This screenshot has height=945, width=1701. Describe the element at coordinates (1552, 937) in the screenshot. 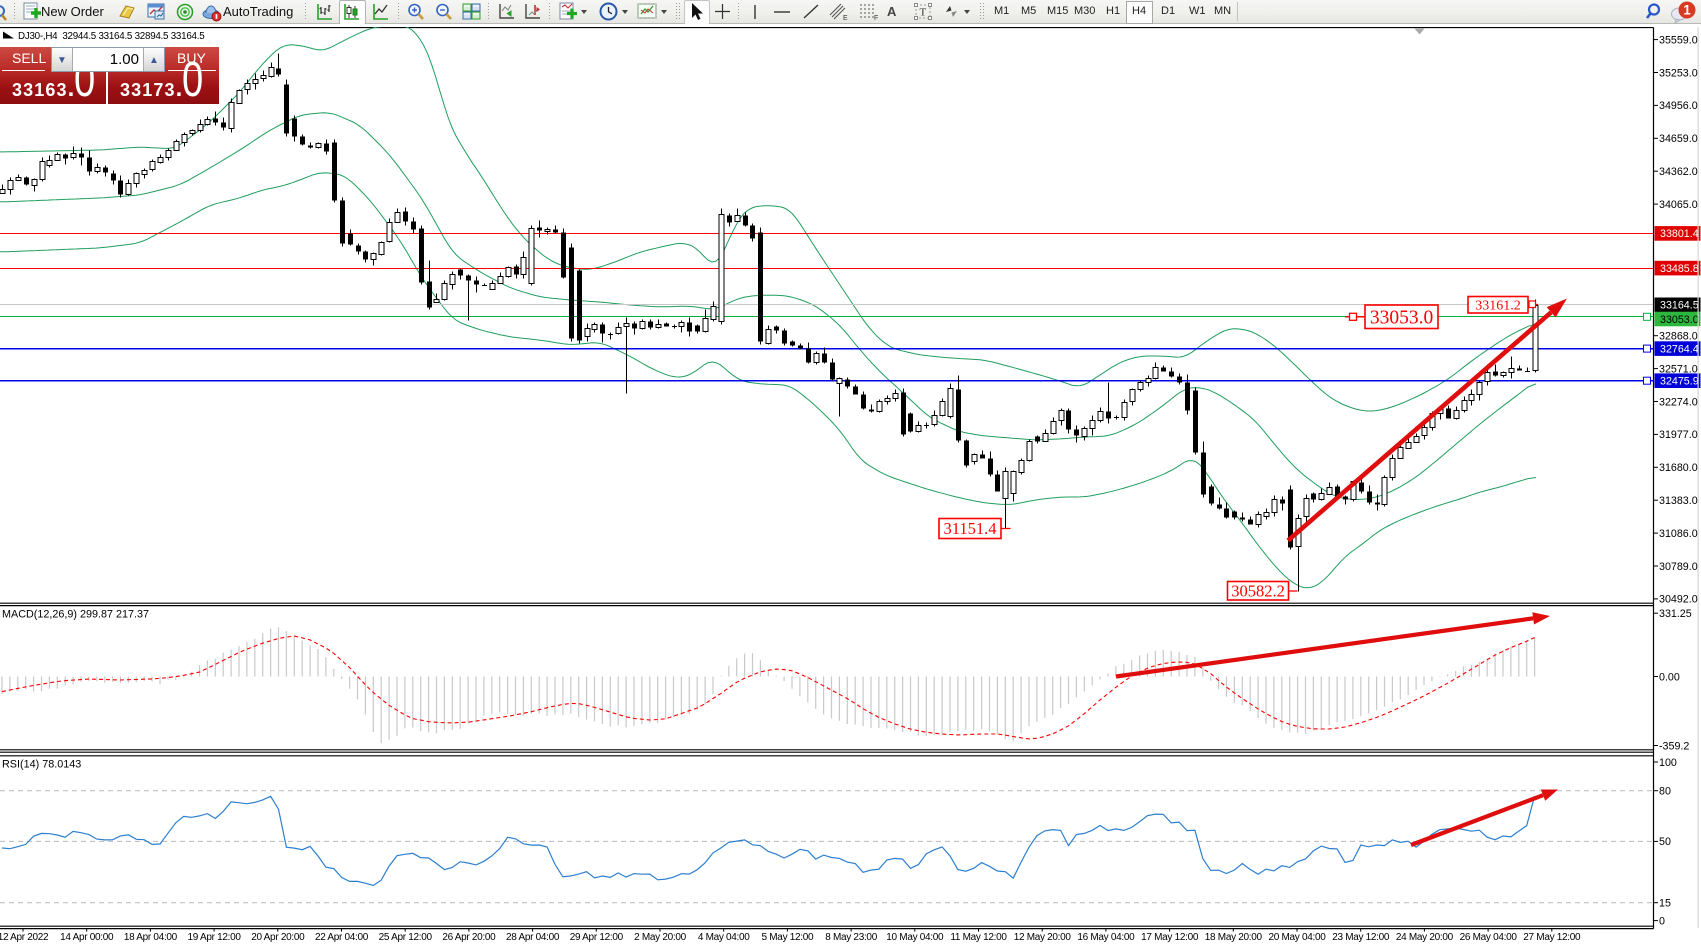

I see `svg-text: 27 May 12:00` at that location.